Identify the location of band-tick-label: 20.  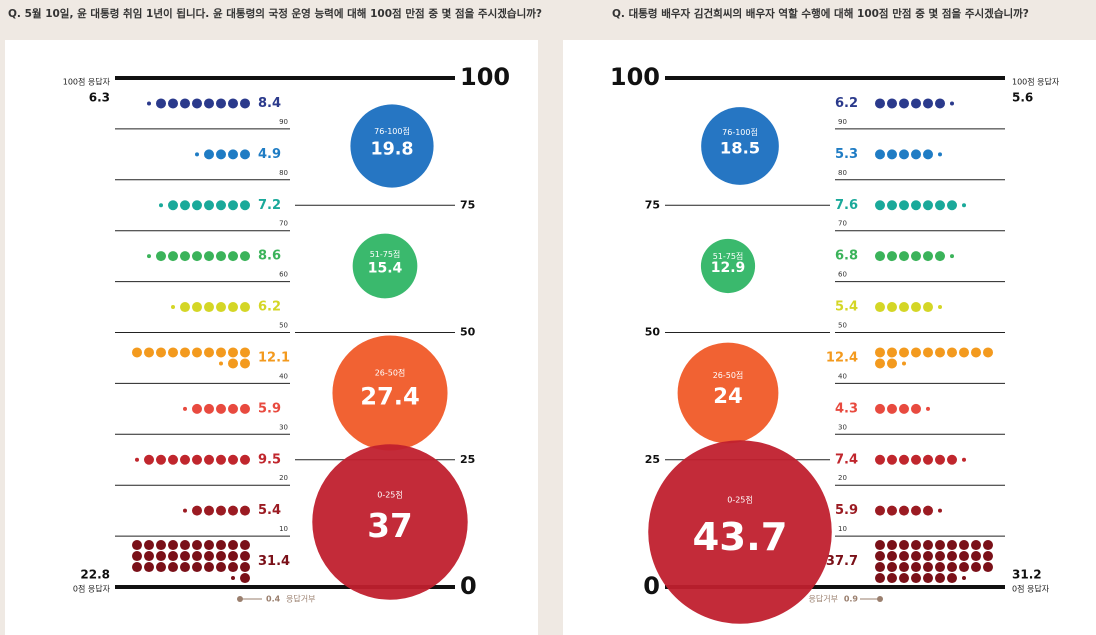
(842, 478).